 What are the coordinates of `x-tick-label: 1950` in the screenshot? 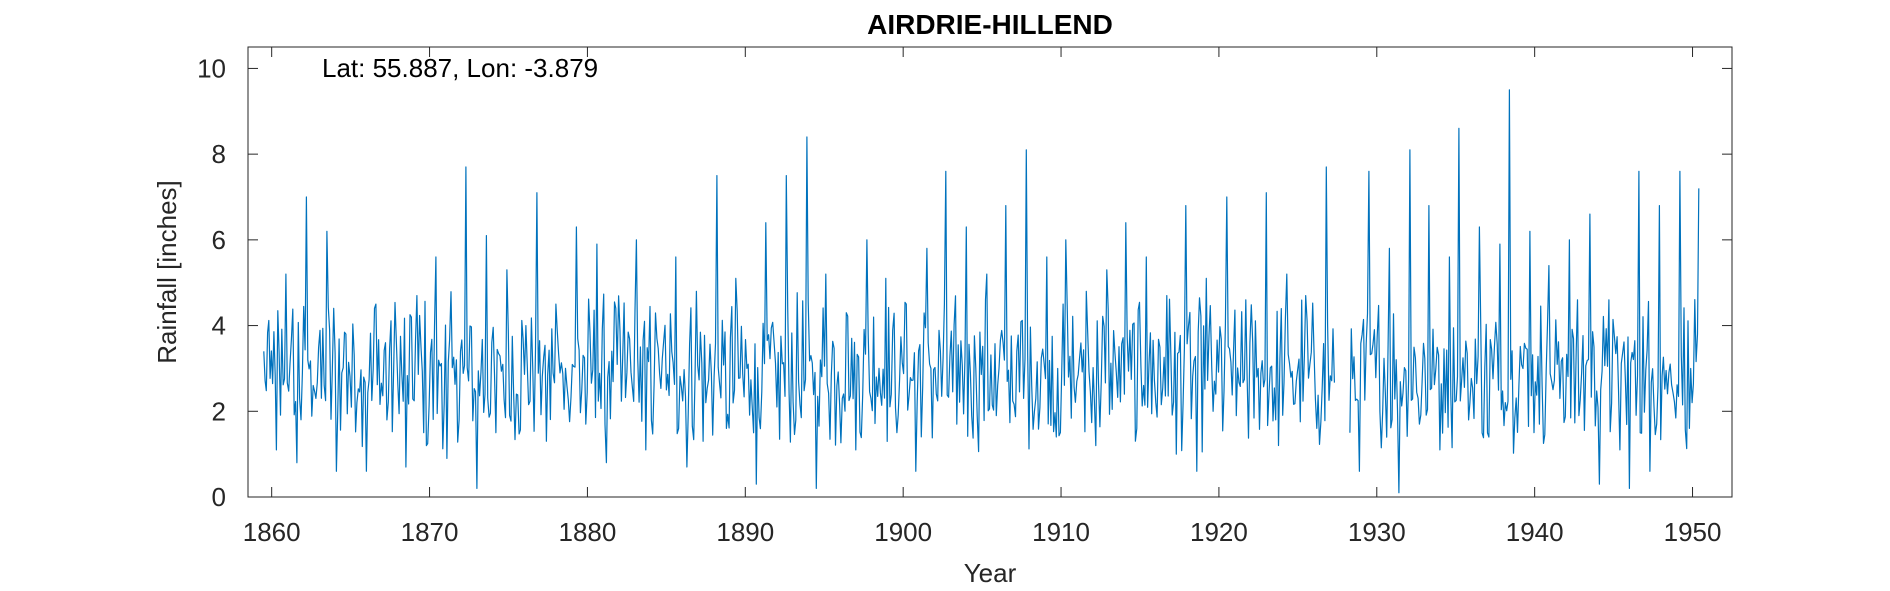 It's located at (1693, 532).